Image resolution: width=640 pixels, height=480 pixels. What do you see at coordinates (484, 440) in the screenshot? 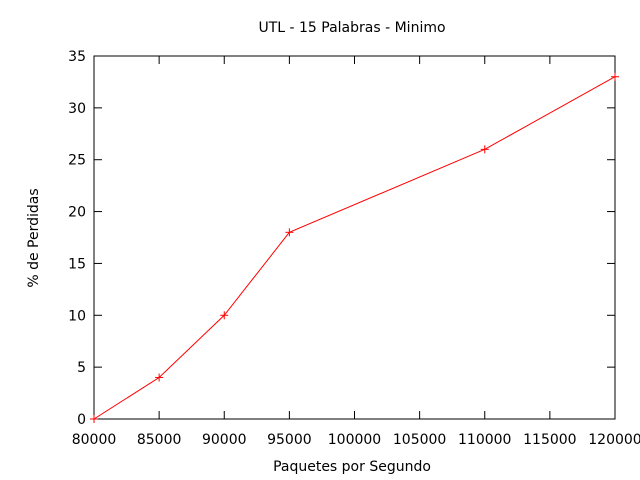
I see `x-tick-label: 110000` at bounding box center [484, 440].